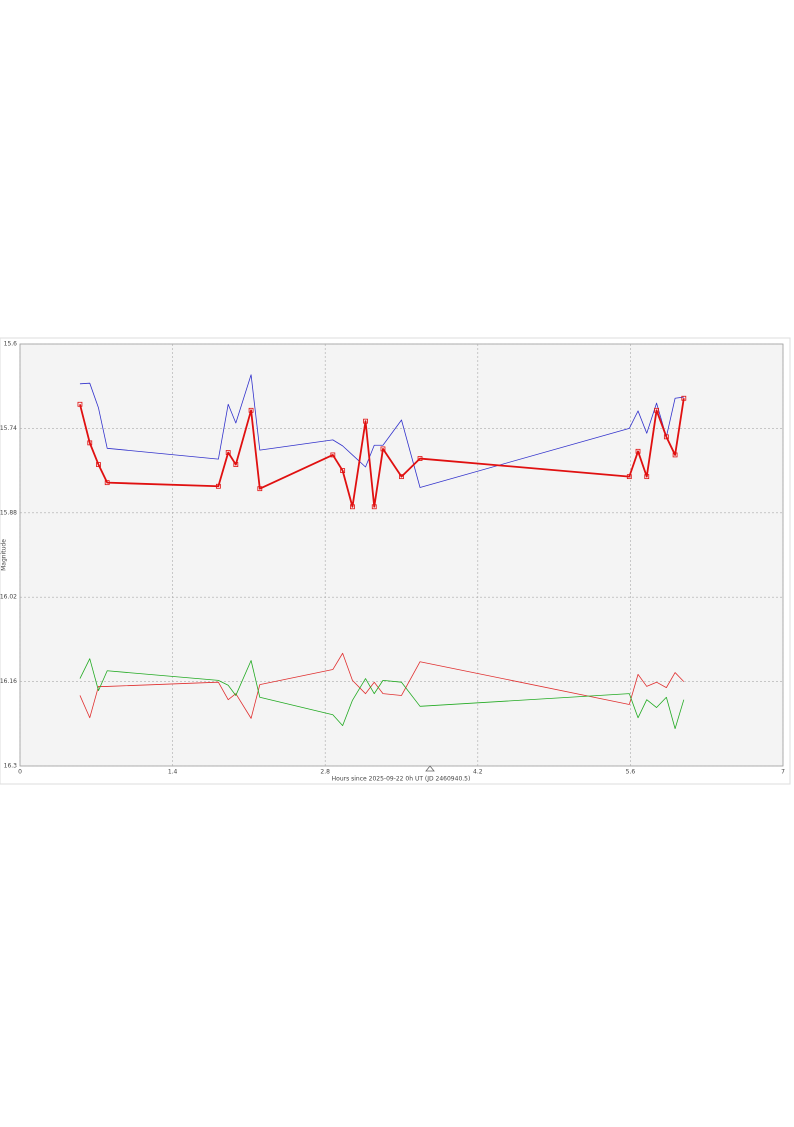  I want to click on y-tick-label: 16.16, so click(8, 681).